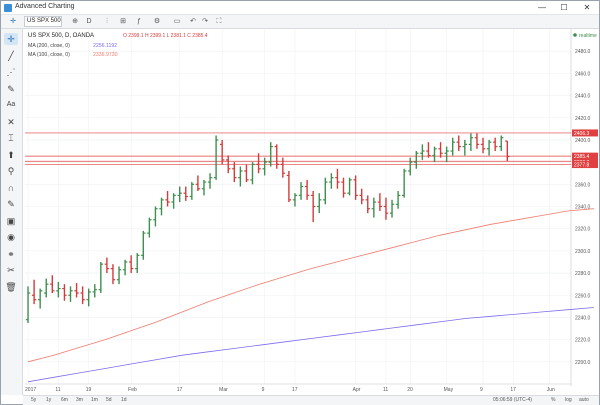 This screenshot has width=600, height=405. What do you see at coordinates (583, 74) in the screenshot?
I see `y-tick-label: 2460.0` at bounding box center [583, 74].